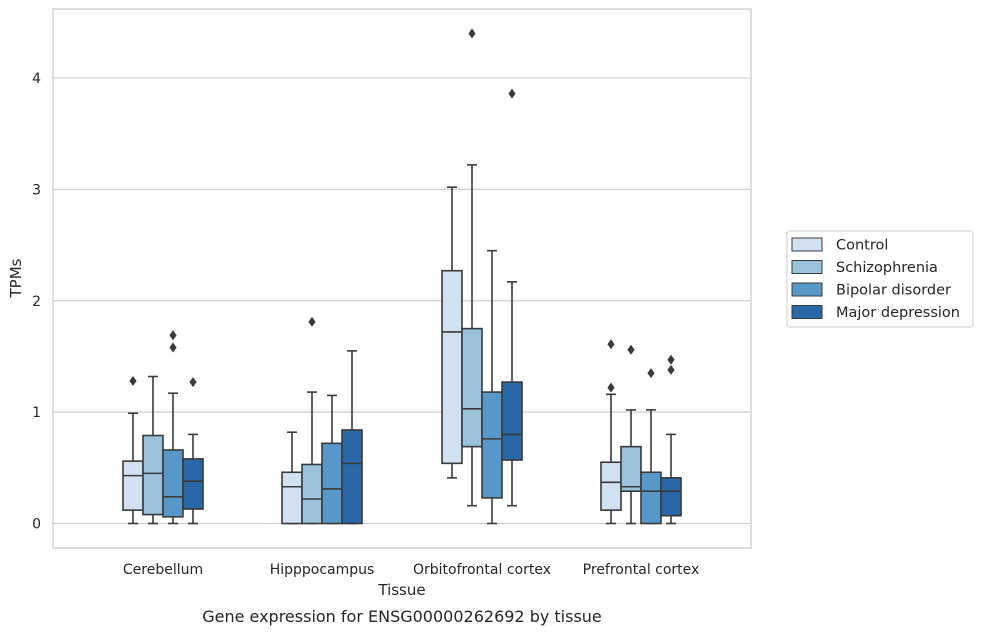 This screenshot has height=634, width=983. Describe the element at coordinates (36, 413) in the screenshot. I see `y-tick-label: 1` at that location.